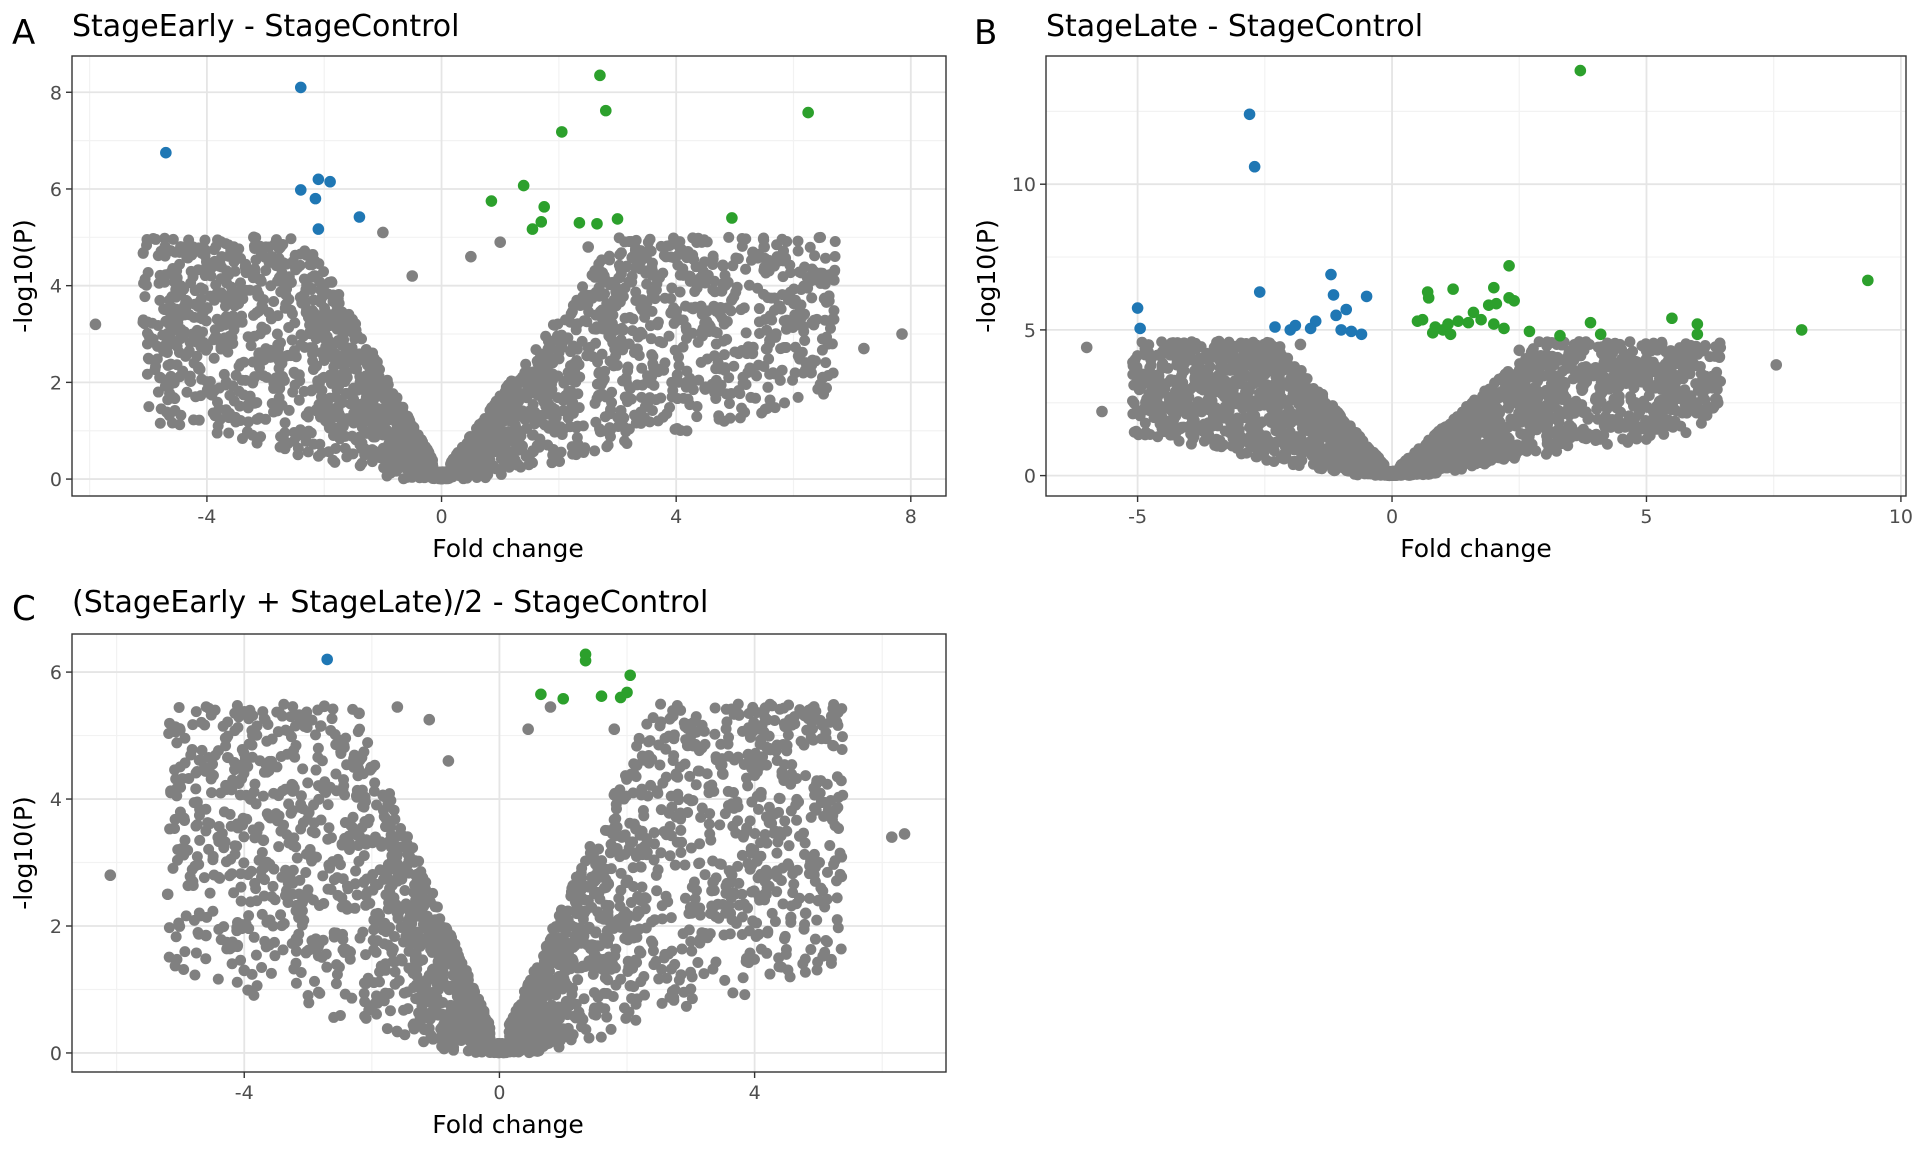 This screenshot has width=1920, height=1152. I want to click on y-tick-label: 4, so click(56, 287).